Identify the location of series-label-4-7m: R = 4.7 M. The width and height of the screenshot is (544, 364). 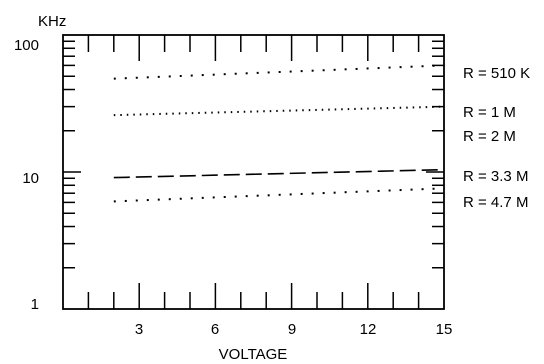
(495, 202).